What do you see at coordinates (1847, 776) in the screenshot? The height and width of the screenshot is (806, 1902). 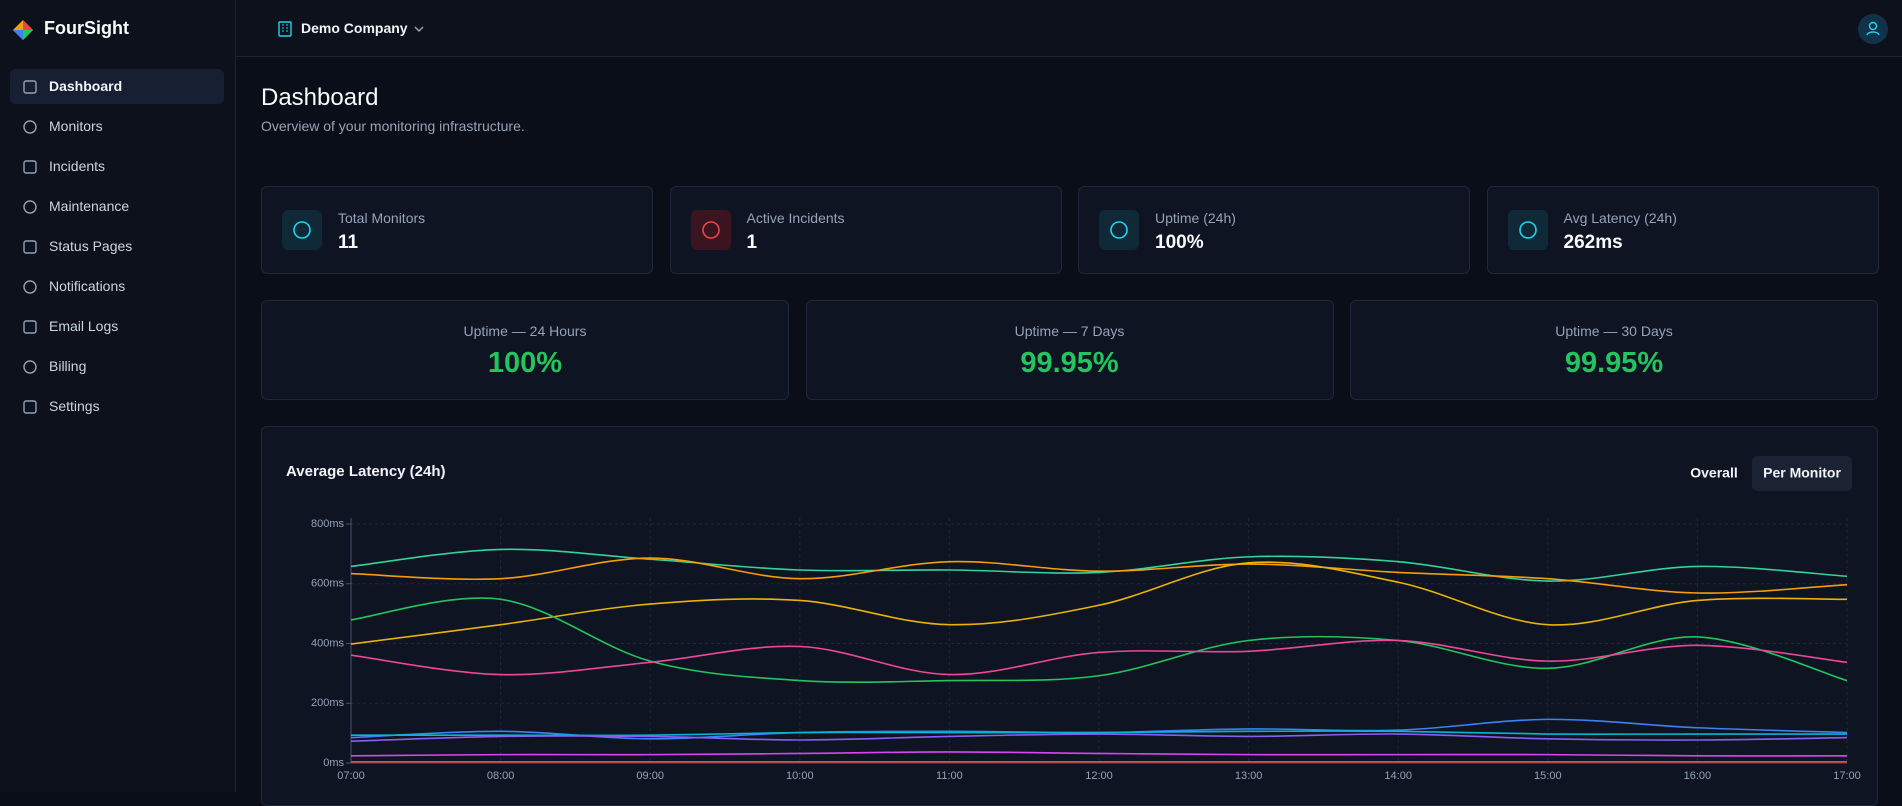 I see `x-tick-label: 17:00` at bounding box center [1847, 776].